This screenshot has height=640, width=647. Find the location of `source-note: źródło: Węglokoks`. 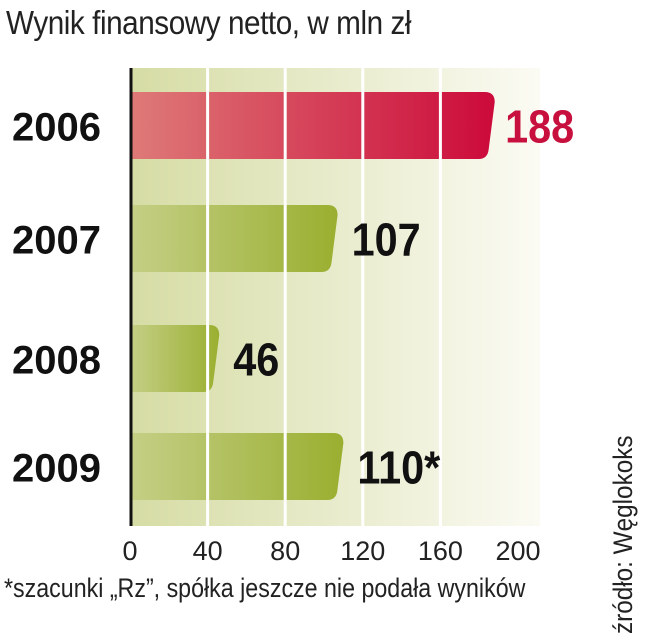

source-note: źródło: Węglokoks is located at coordinates (623, 534).